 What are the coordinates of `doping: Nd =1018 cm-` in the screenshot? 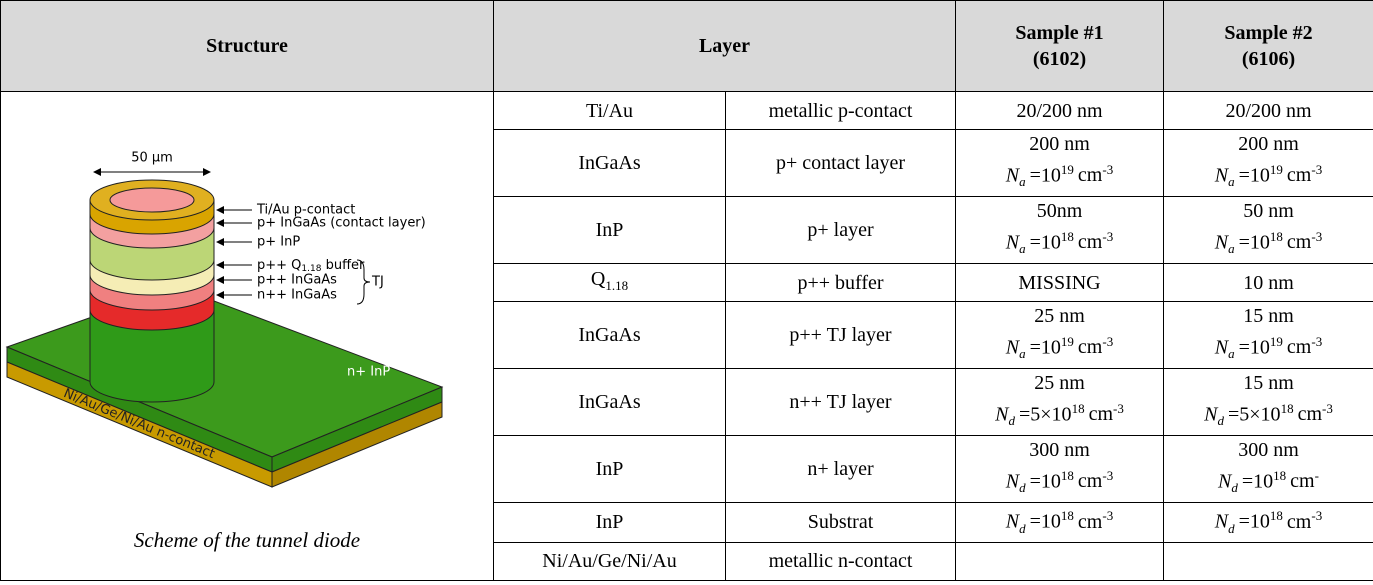 It's located at (1268, 482).